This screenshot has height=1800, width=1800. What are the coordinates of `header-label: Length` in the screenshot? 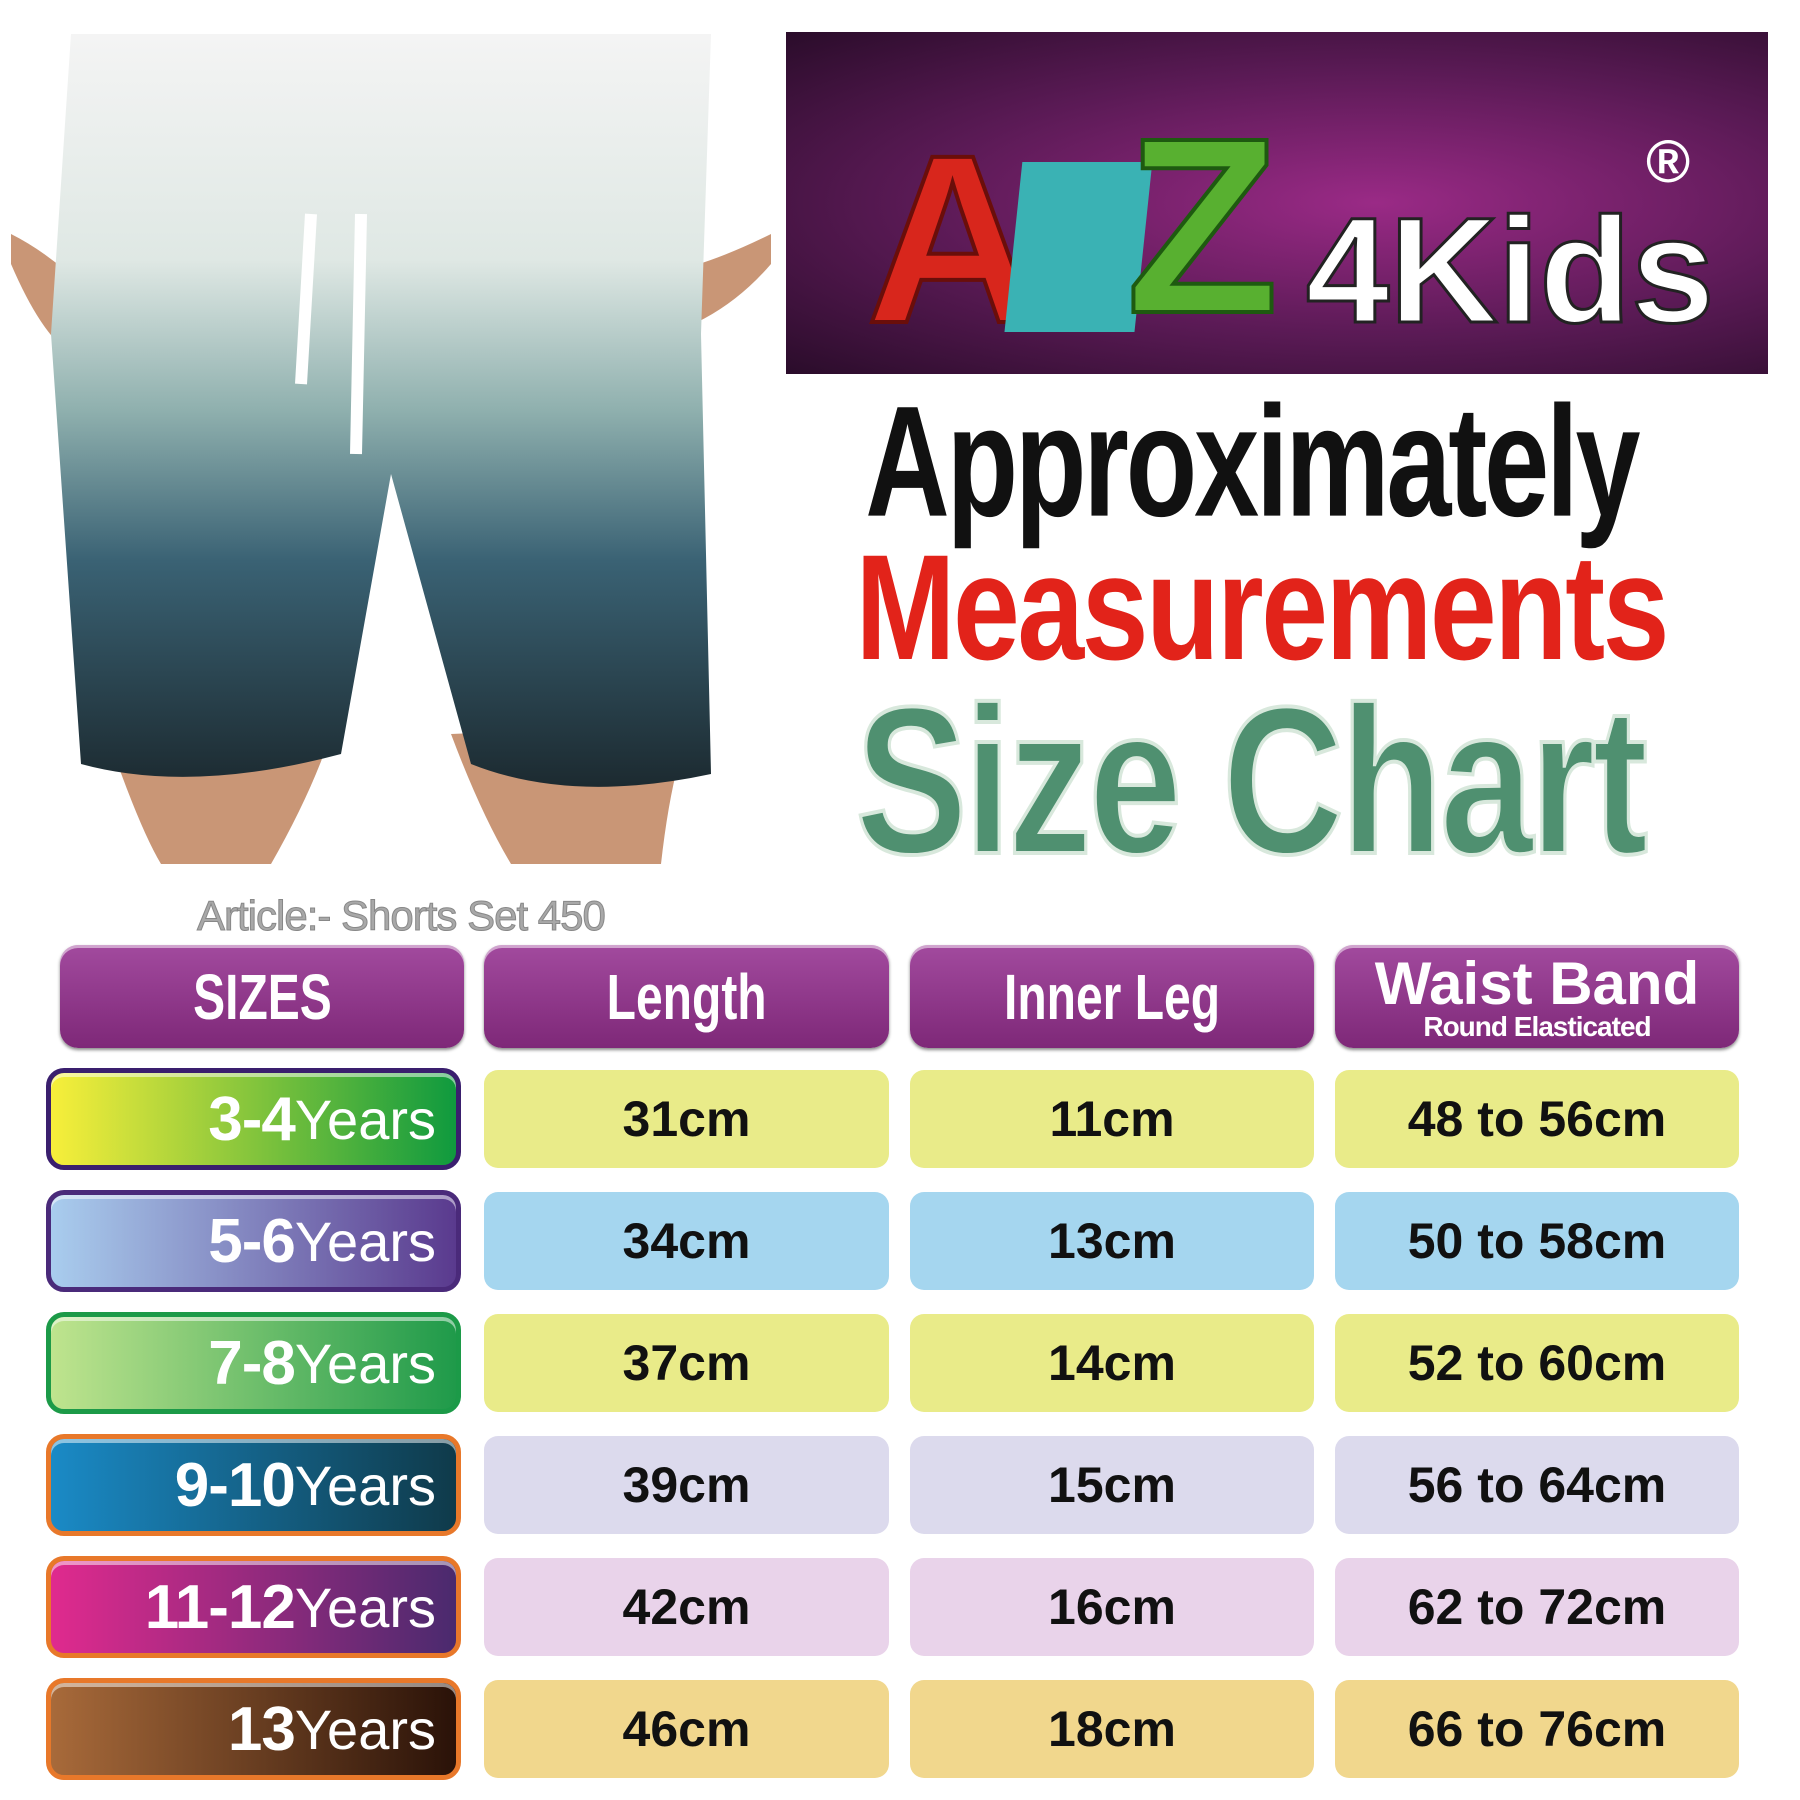 It's located at (686, 996).